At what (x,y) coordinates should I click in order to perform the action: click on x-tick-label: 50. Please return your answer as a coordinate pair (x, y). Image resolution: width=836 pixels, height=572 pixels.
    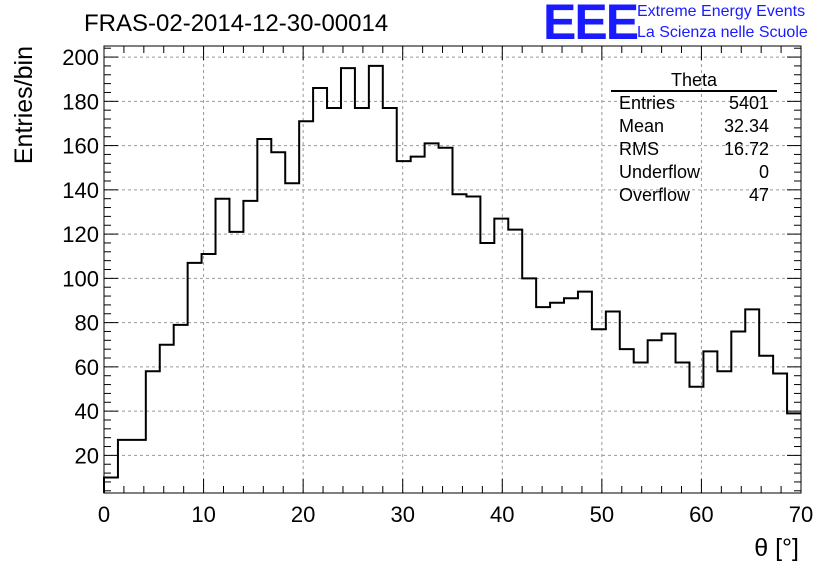
    Looking at the image, I should click on (602, 514).